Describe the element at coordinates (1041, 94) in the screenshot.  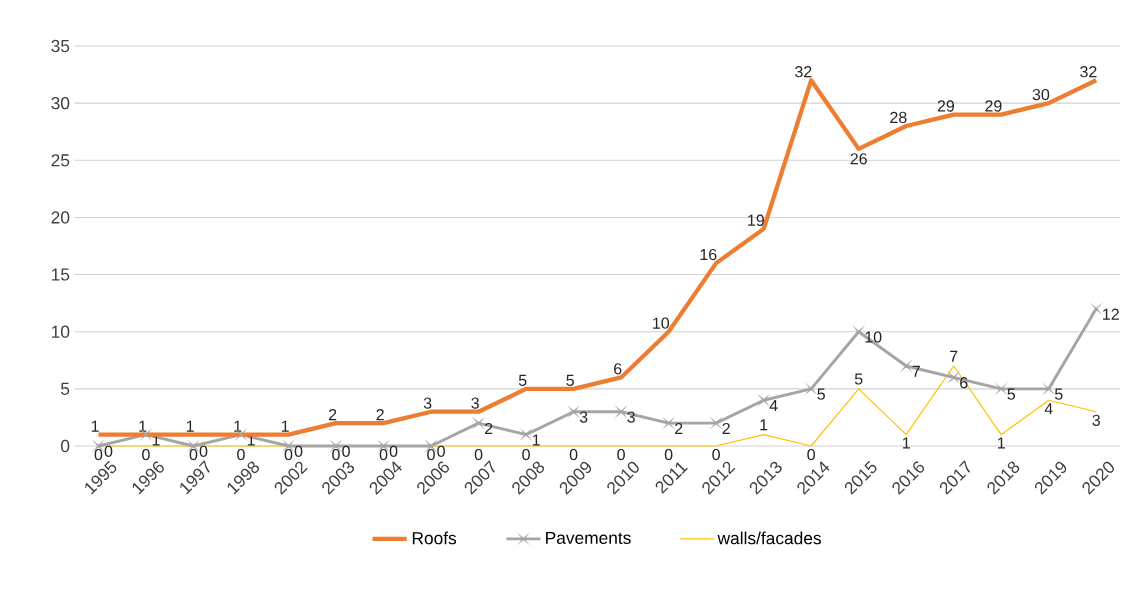
I see `data-label: 30` at that location.